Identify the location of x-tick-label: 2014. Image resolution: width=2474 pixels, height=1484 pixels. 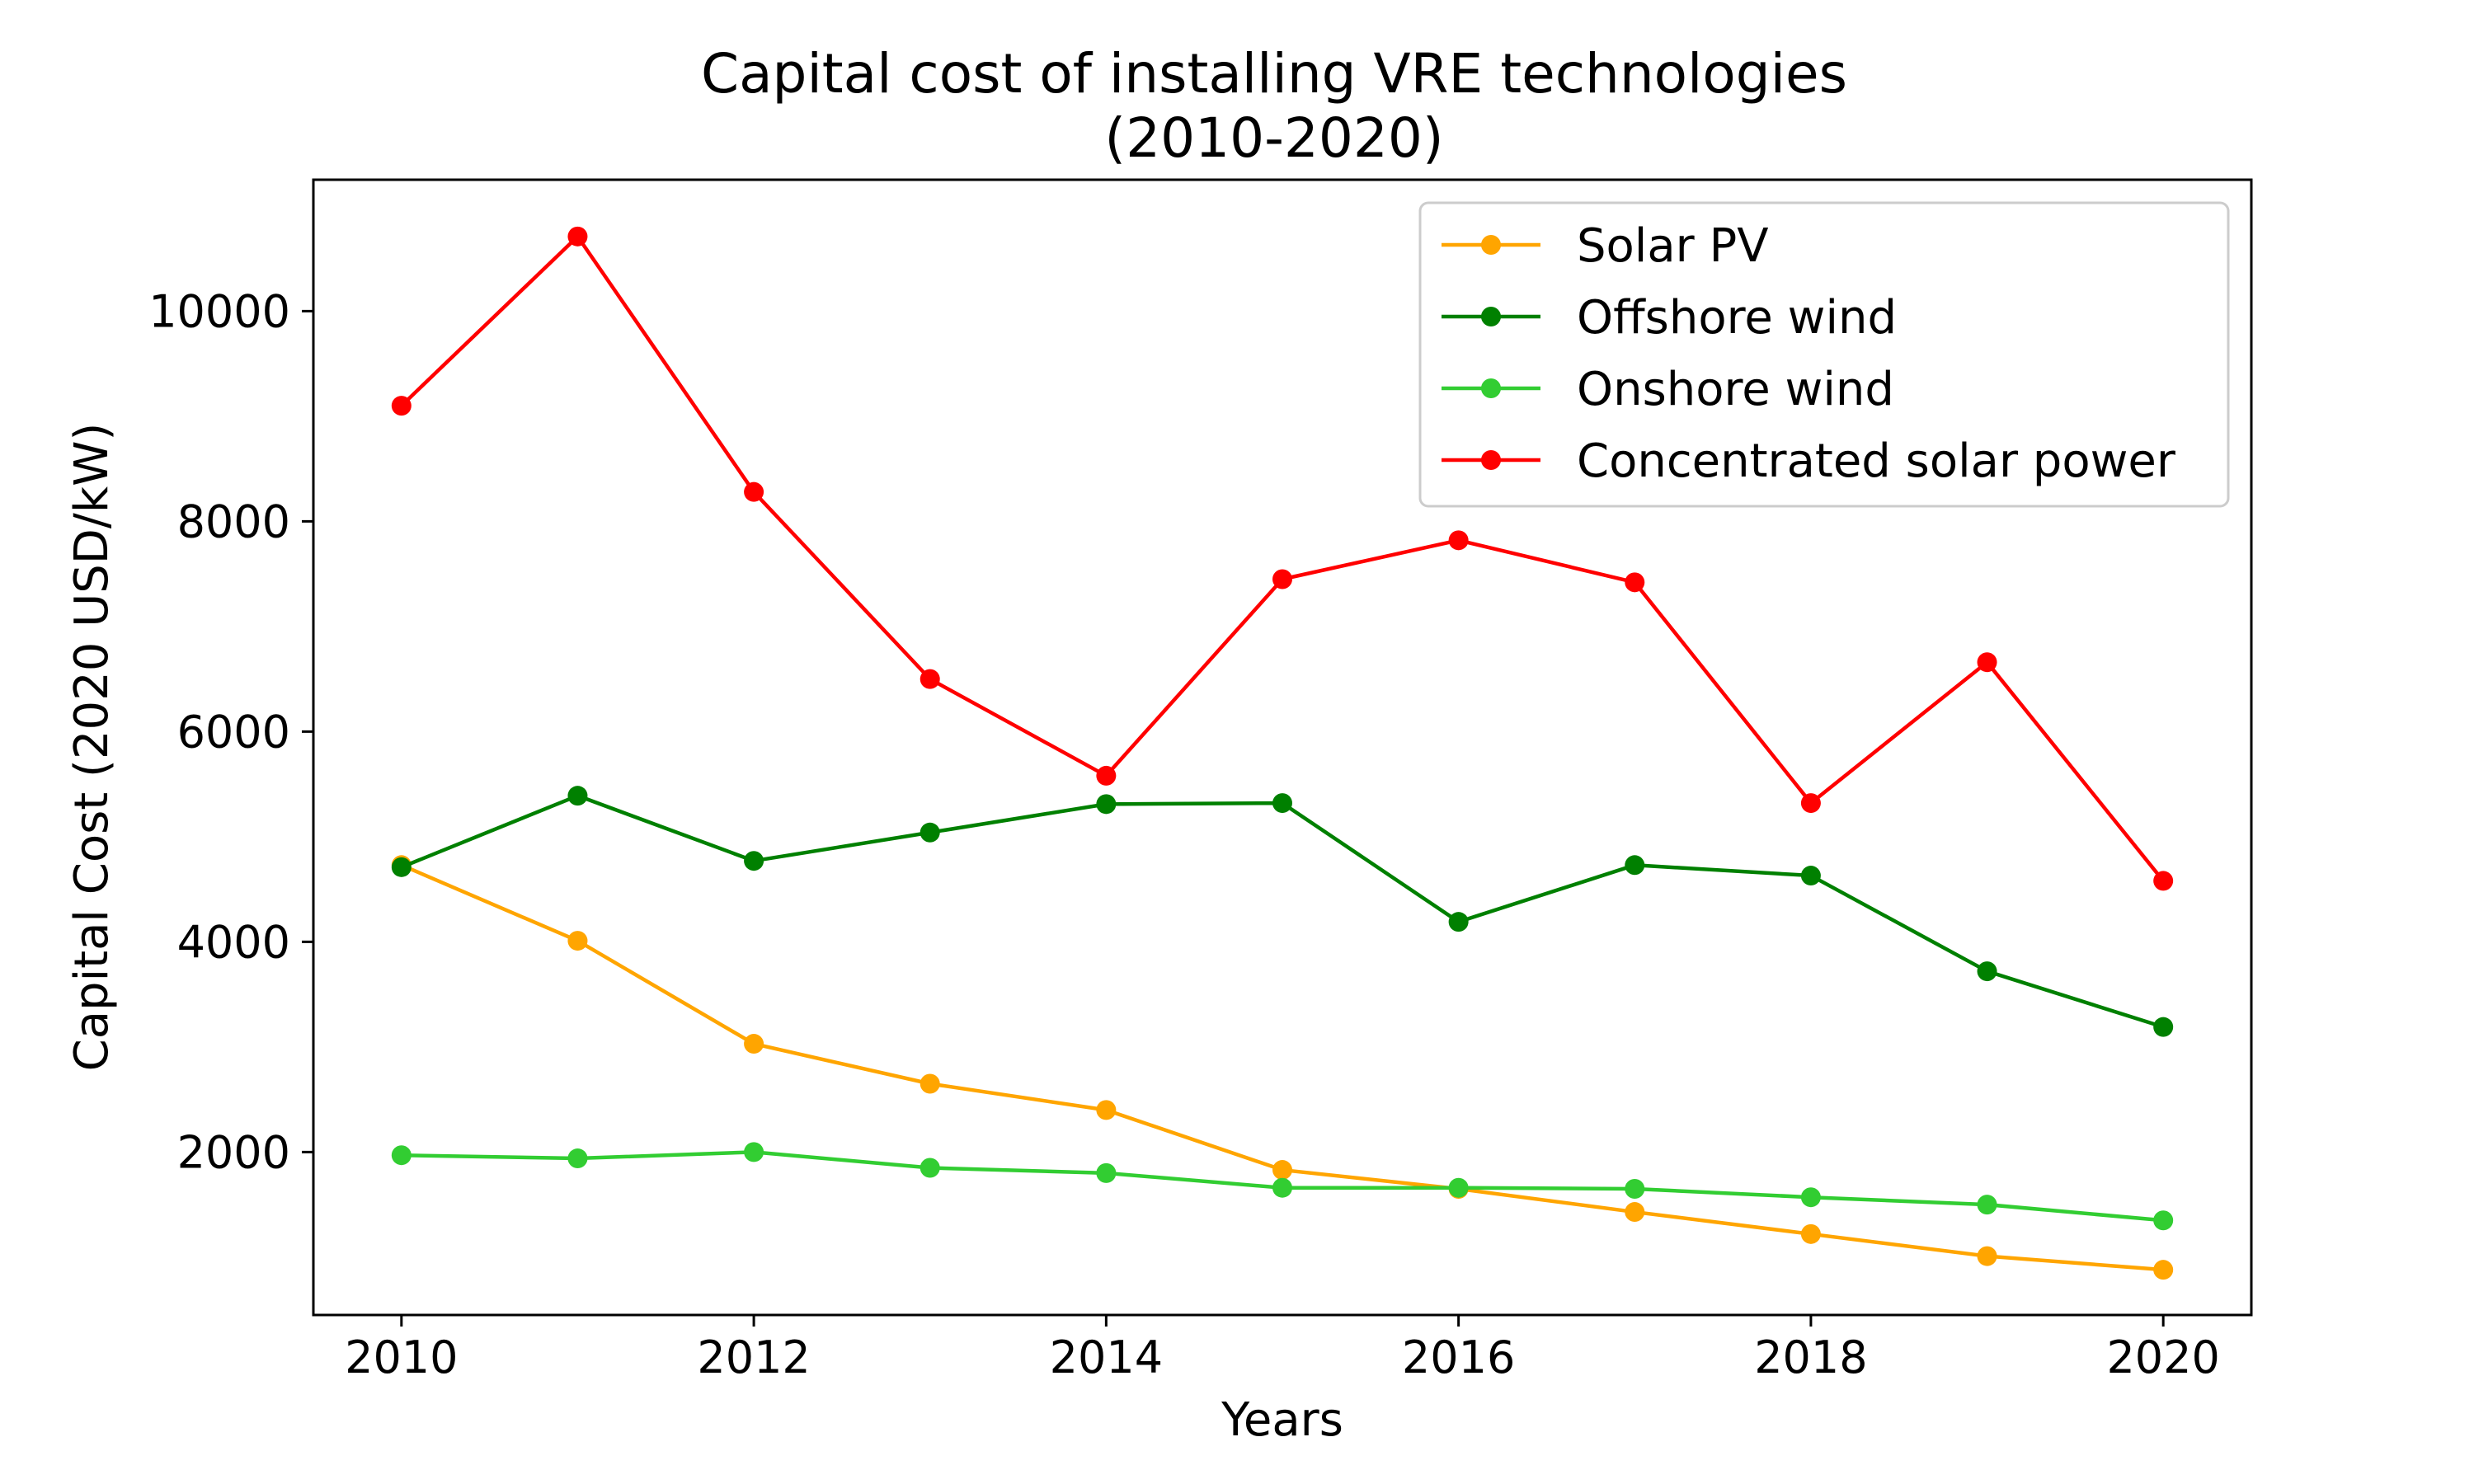
(1106, 1357).